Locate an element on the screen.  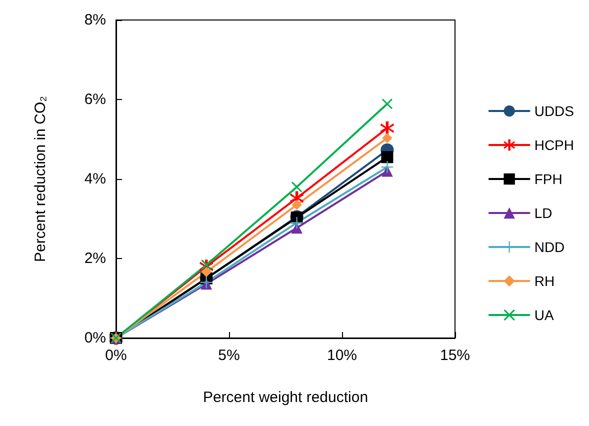
legend-label: NDD is located at coordinates (549, 247).